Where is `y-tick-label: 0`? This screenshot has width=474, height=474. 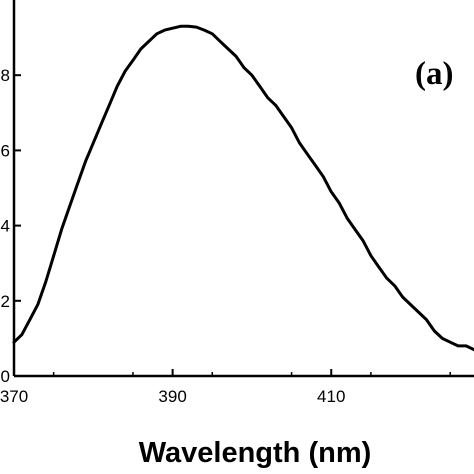
y-tick-label: 0 is located at coordinates (5, 376).